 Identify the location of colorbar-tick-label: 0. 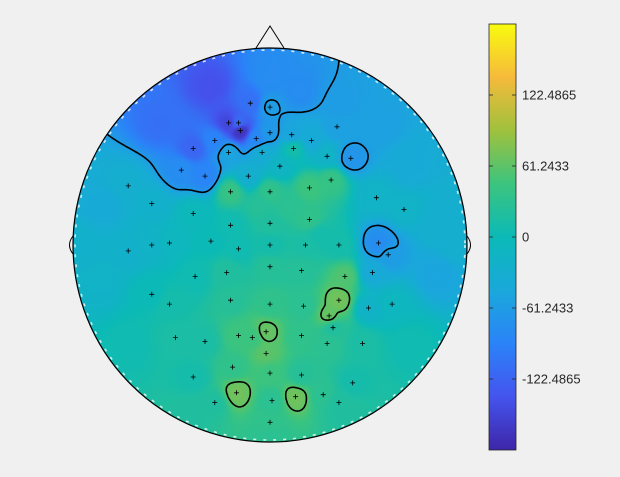
(525, 237).